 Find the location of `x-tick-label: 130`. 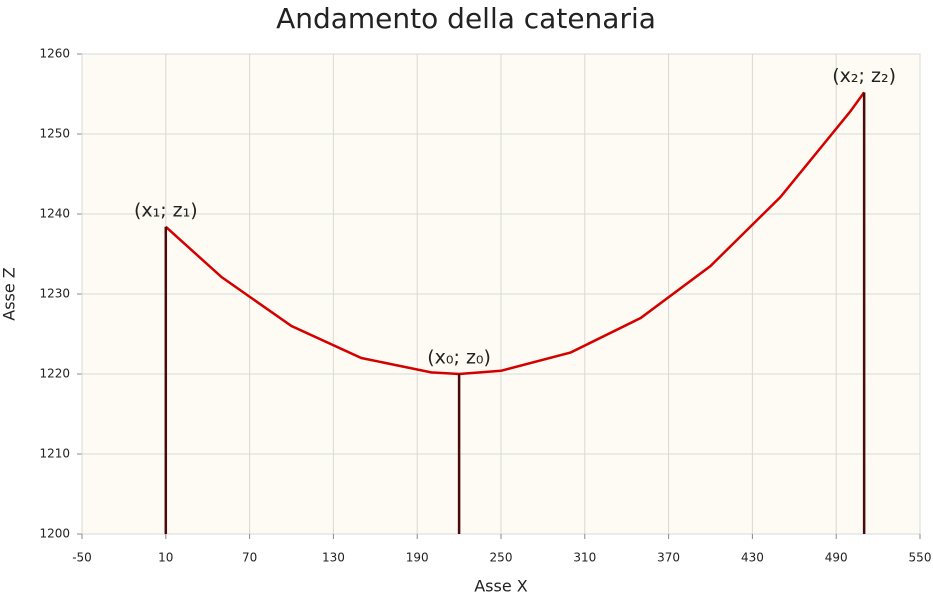

x-tick-label: 130 is located at coordinates (333, 558).